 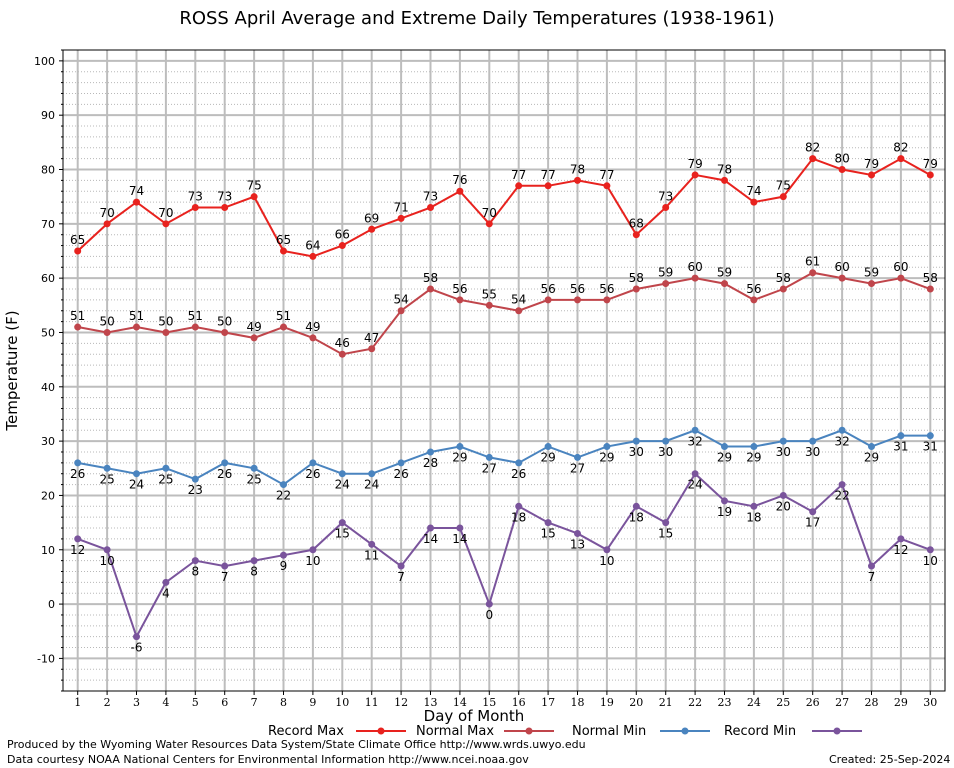 What do you see at coordinates (519, 702) in the screenshot?
I see `x-tick-label: 16` at bounding box center [519, 702].